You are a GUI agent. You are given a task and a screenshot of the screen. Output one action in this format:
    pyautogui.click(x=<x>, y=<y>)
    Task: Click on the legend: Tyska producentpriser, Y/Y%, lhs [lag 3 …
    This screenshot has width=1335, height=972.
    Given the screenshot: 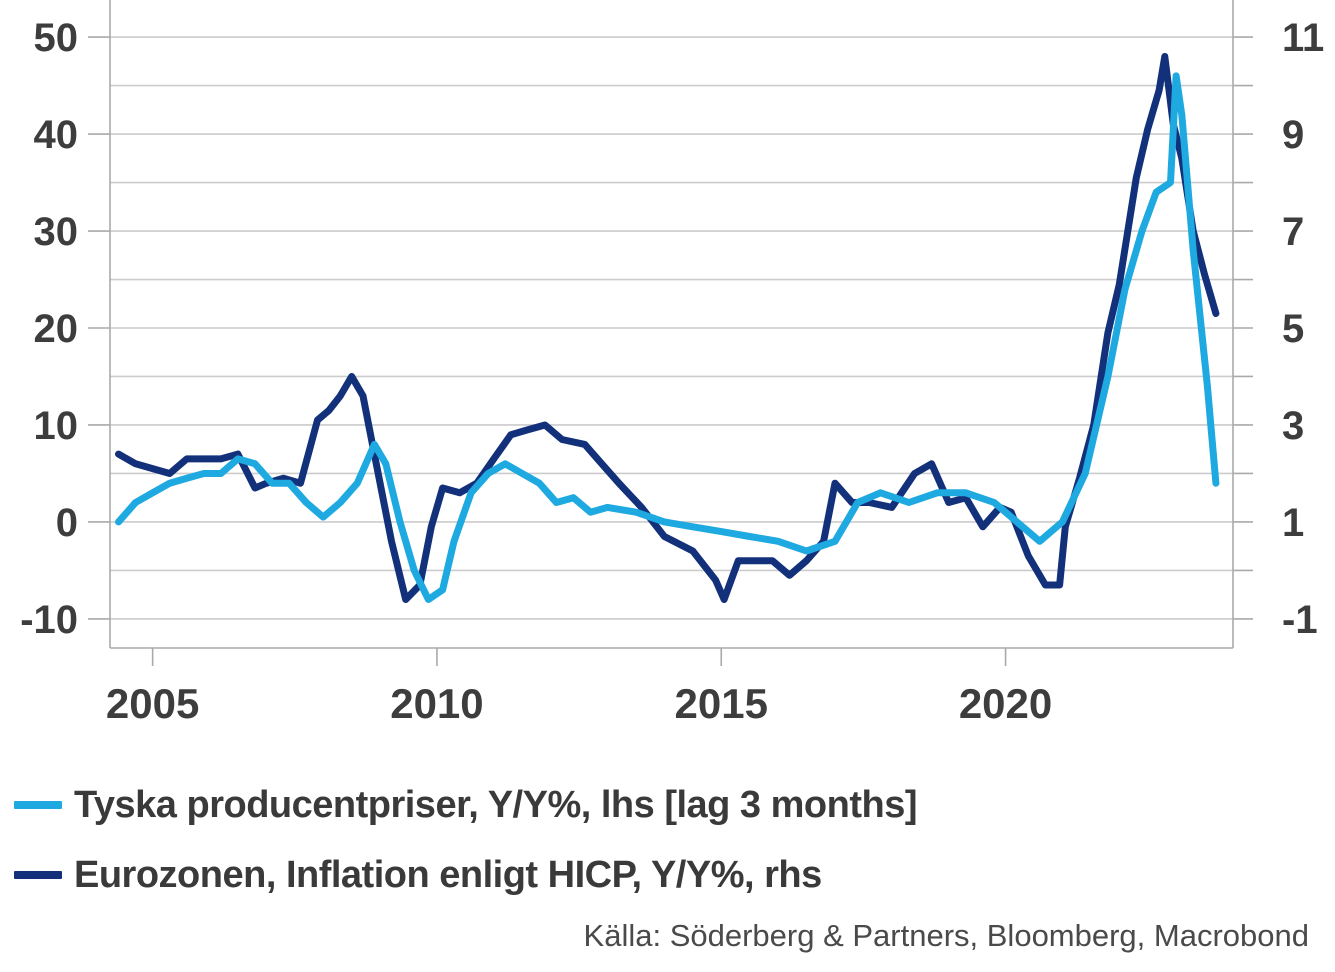 What is the action you would take?
    pyautogui.click(x=466, y=840)
    